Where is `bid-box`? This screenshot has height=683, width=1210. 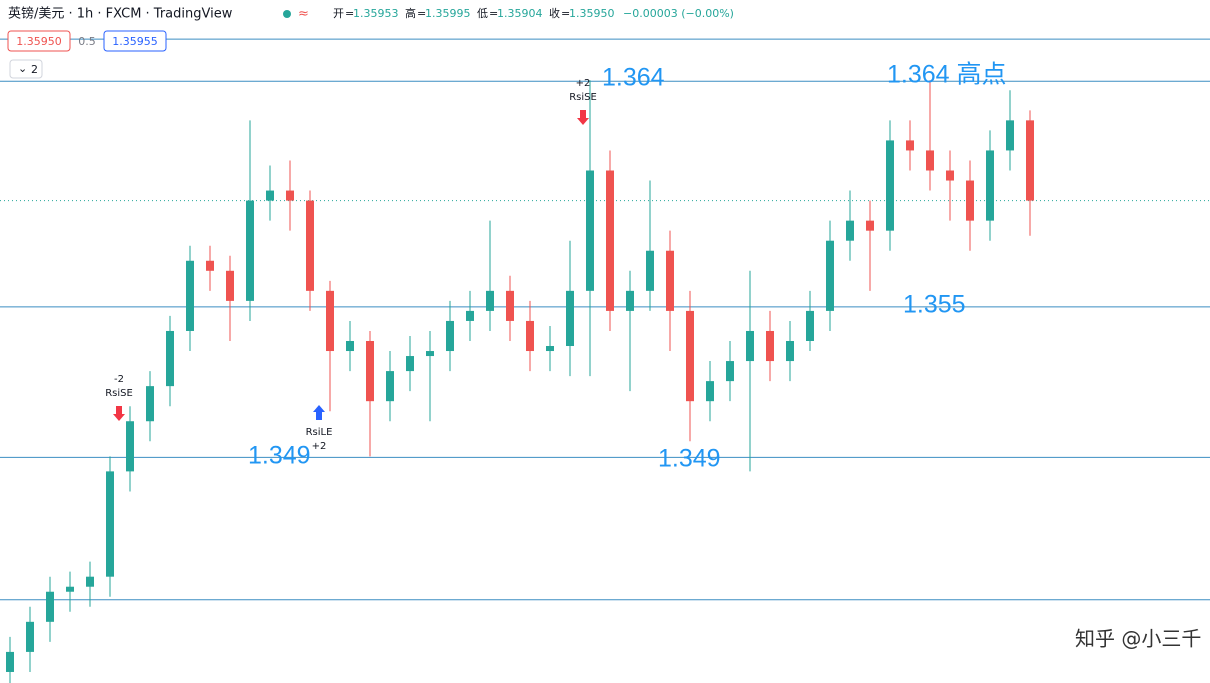
bid-box is located at coordinates (39, 41).